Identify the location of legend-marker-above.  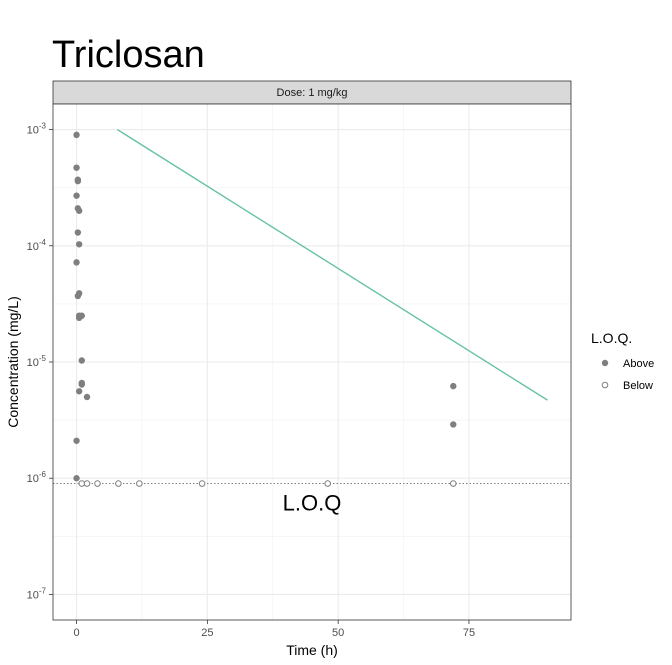
(605, 363).